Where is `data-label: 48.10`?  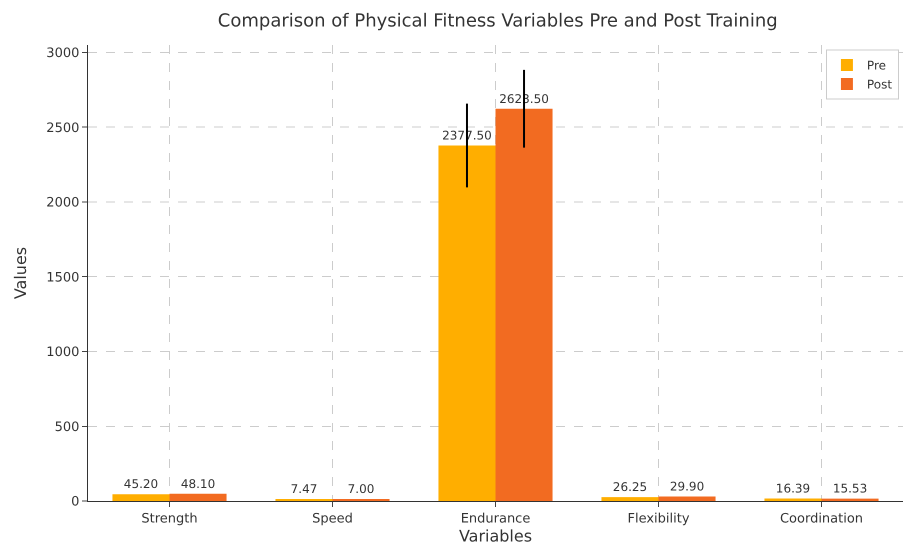 data-label: 48.10 is located at coordinates (198, 483).